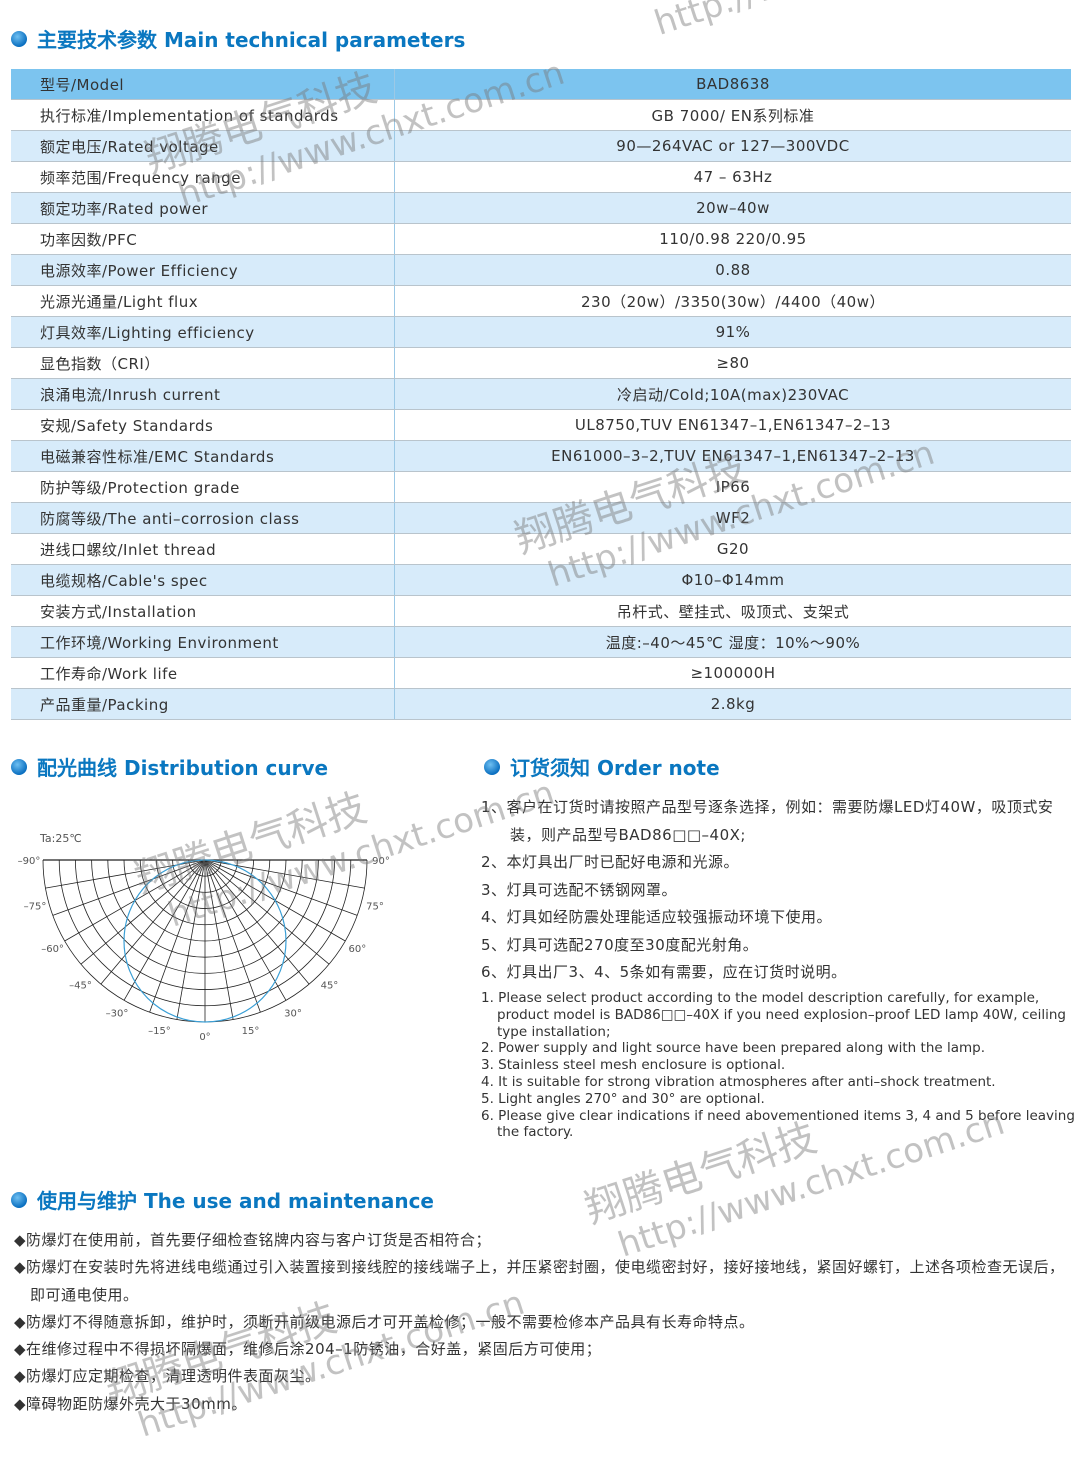 The width and height of the screenshot is (1085, 1460). What do you see at coordinates (620, 944) in the screenshot?
I see `order-note-item: 5、灯具可选配270度至30度配光射角。` at bounding box center [620, 944].